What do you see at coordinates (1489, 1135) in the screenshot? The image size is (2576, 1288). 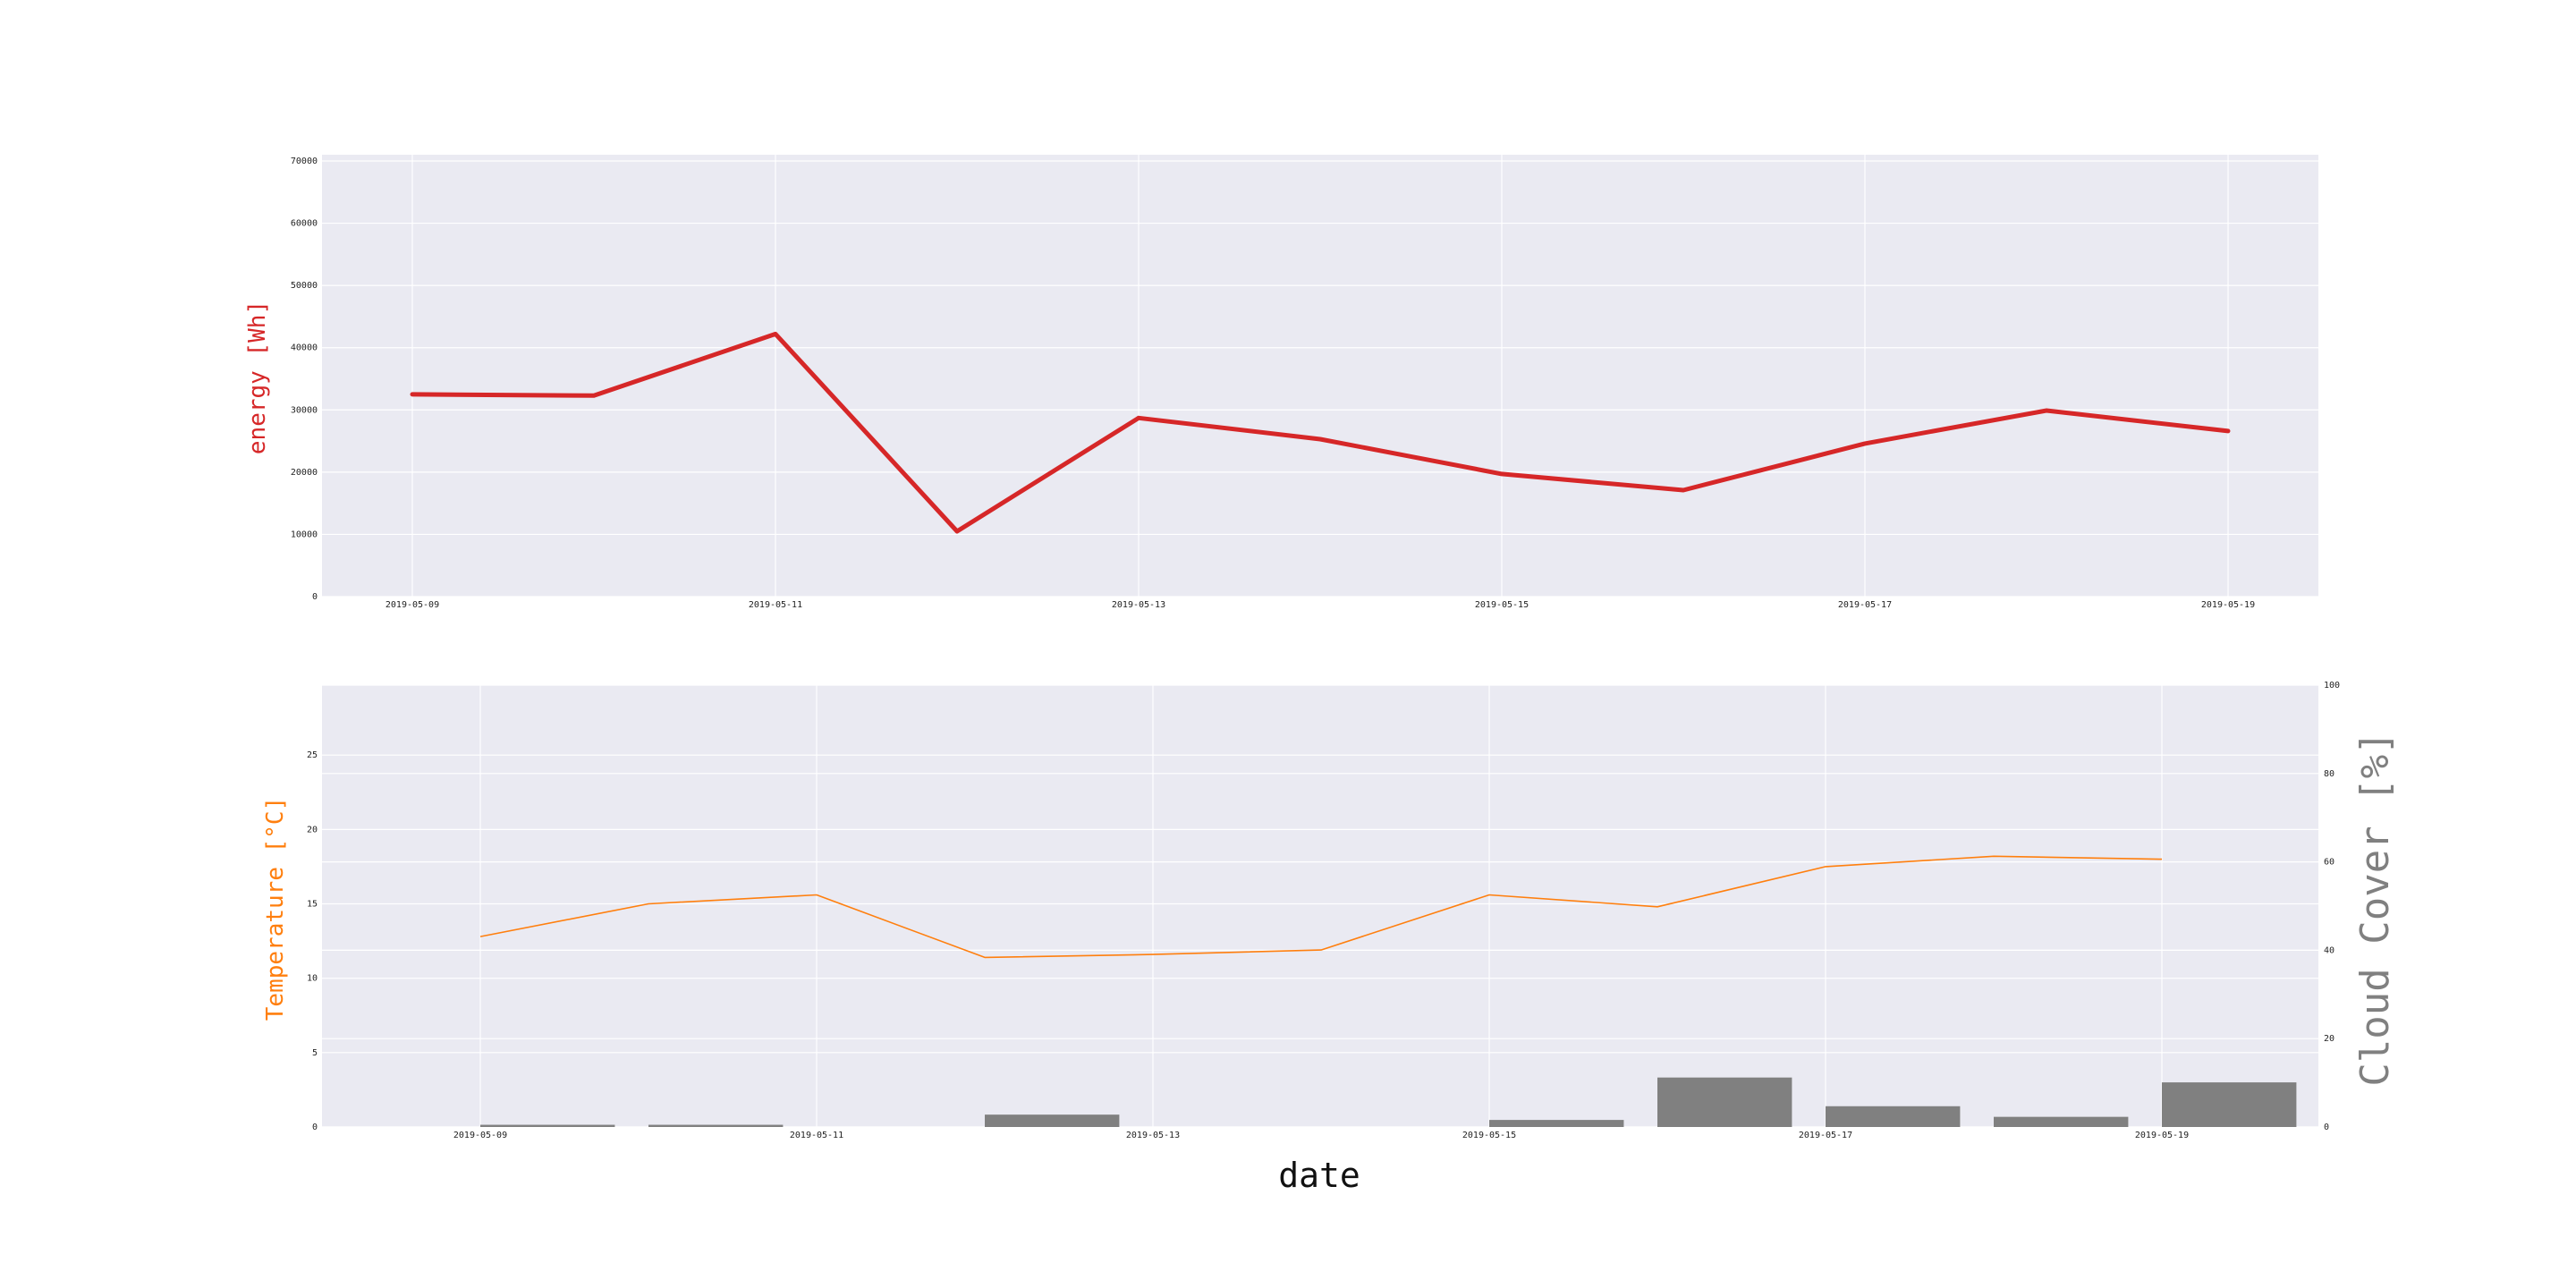 I see `weather-x-tick-label: 2019-05-15` at bounding box center [1489, 1135].